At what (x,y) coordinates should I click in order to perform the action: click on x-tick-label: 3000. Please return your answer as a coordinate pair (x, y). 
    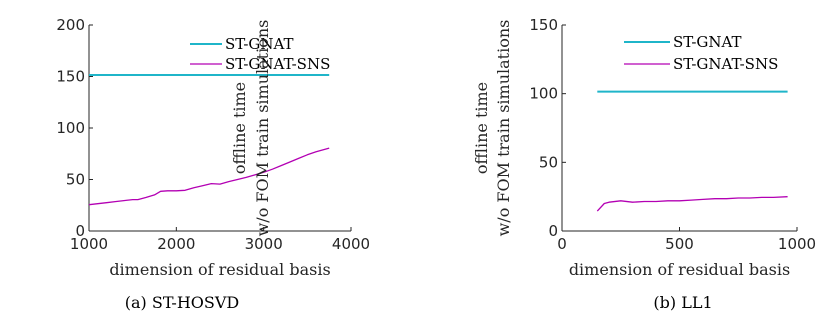
    Looking at the image, I should click on (264, 244).